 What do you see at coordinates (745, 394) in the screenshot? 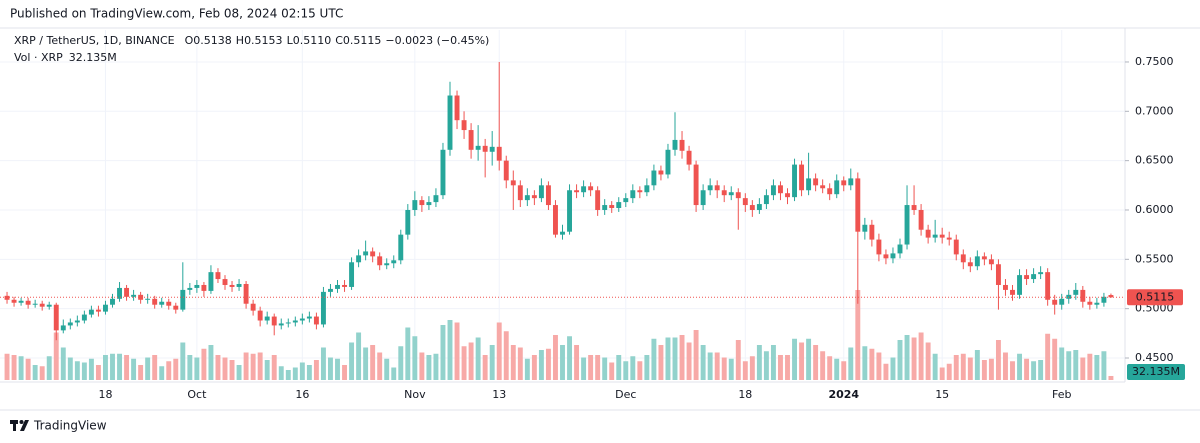
I see `x-tick-label: 18` at bounding box center [745, 394].